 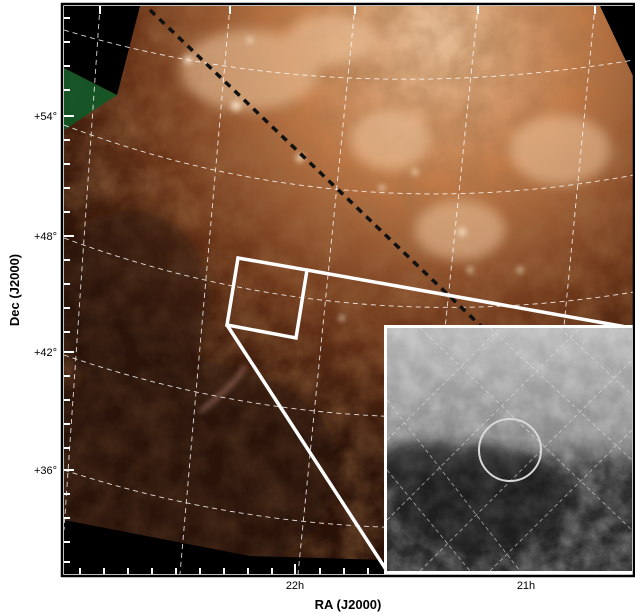 I want to click on zoom-connector-top, so click(x=469, y=299).